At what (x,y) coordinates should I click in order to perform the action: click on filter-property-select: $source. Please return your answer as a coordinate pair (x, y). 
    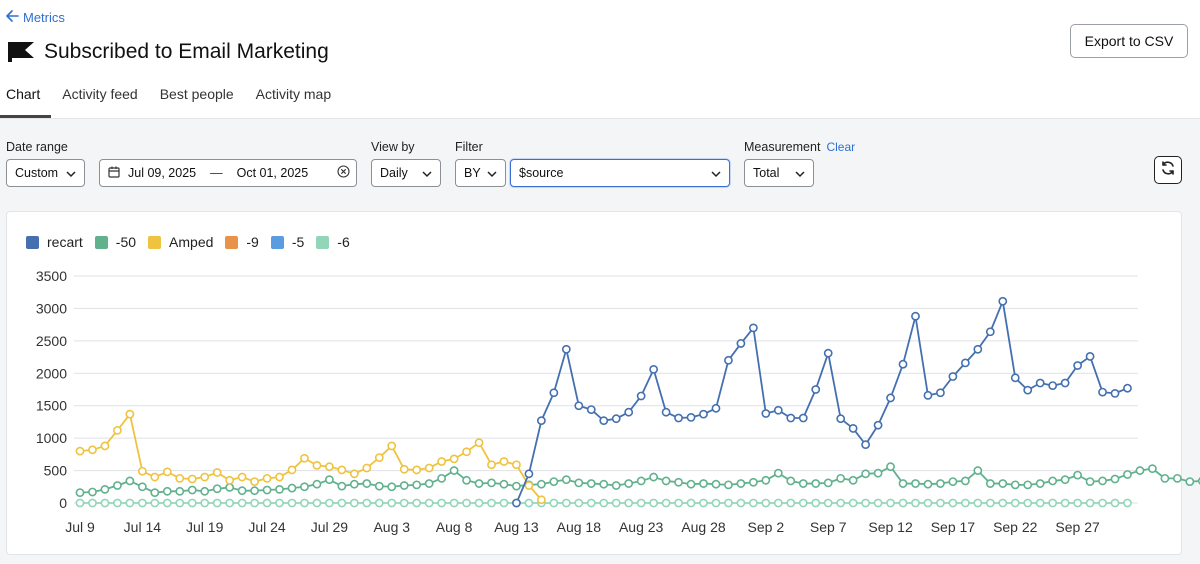
    Looking at the image, I should click on (620, 173).